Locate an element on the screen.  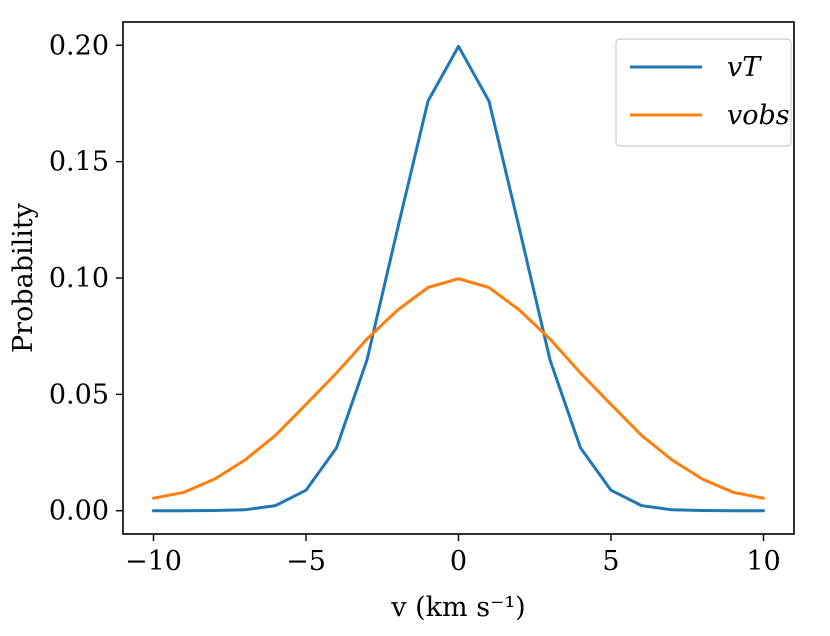
x-tick-label: 0 is located at coordinates (458, 561).